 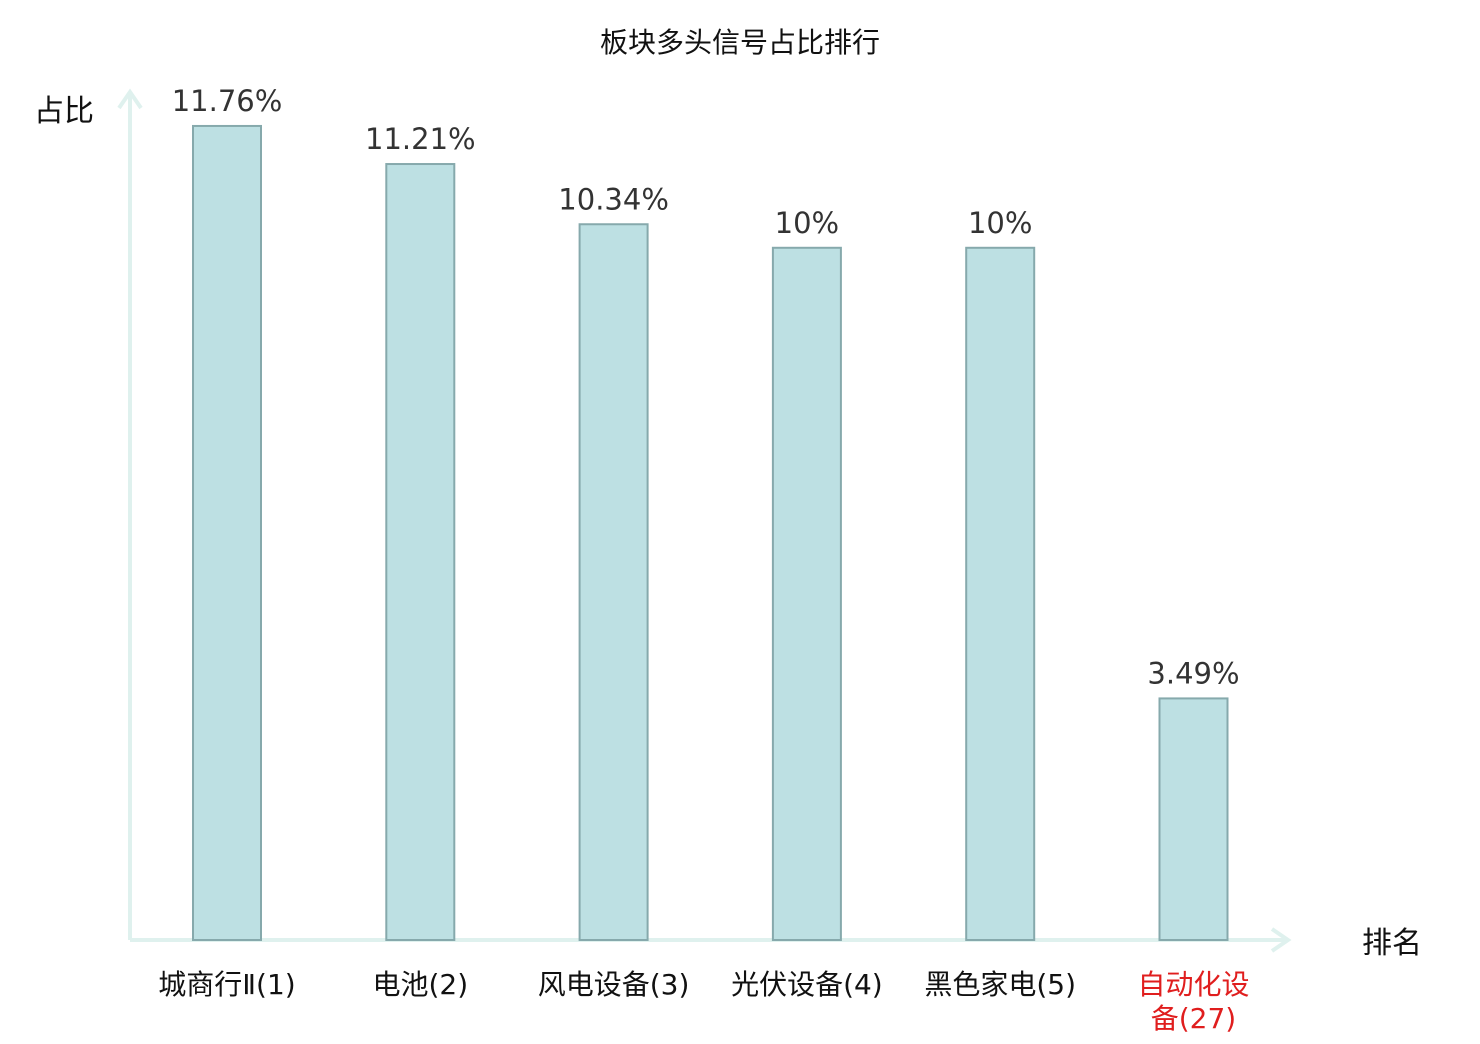 What do you see at coordinates (1281, 940) in the screenshot?
I see `x-axis-arrow` at bounding box center [1281, 940].